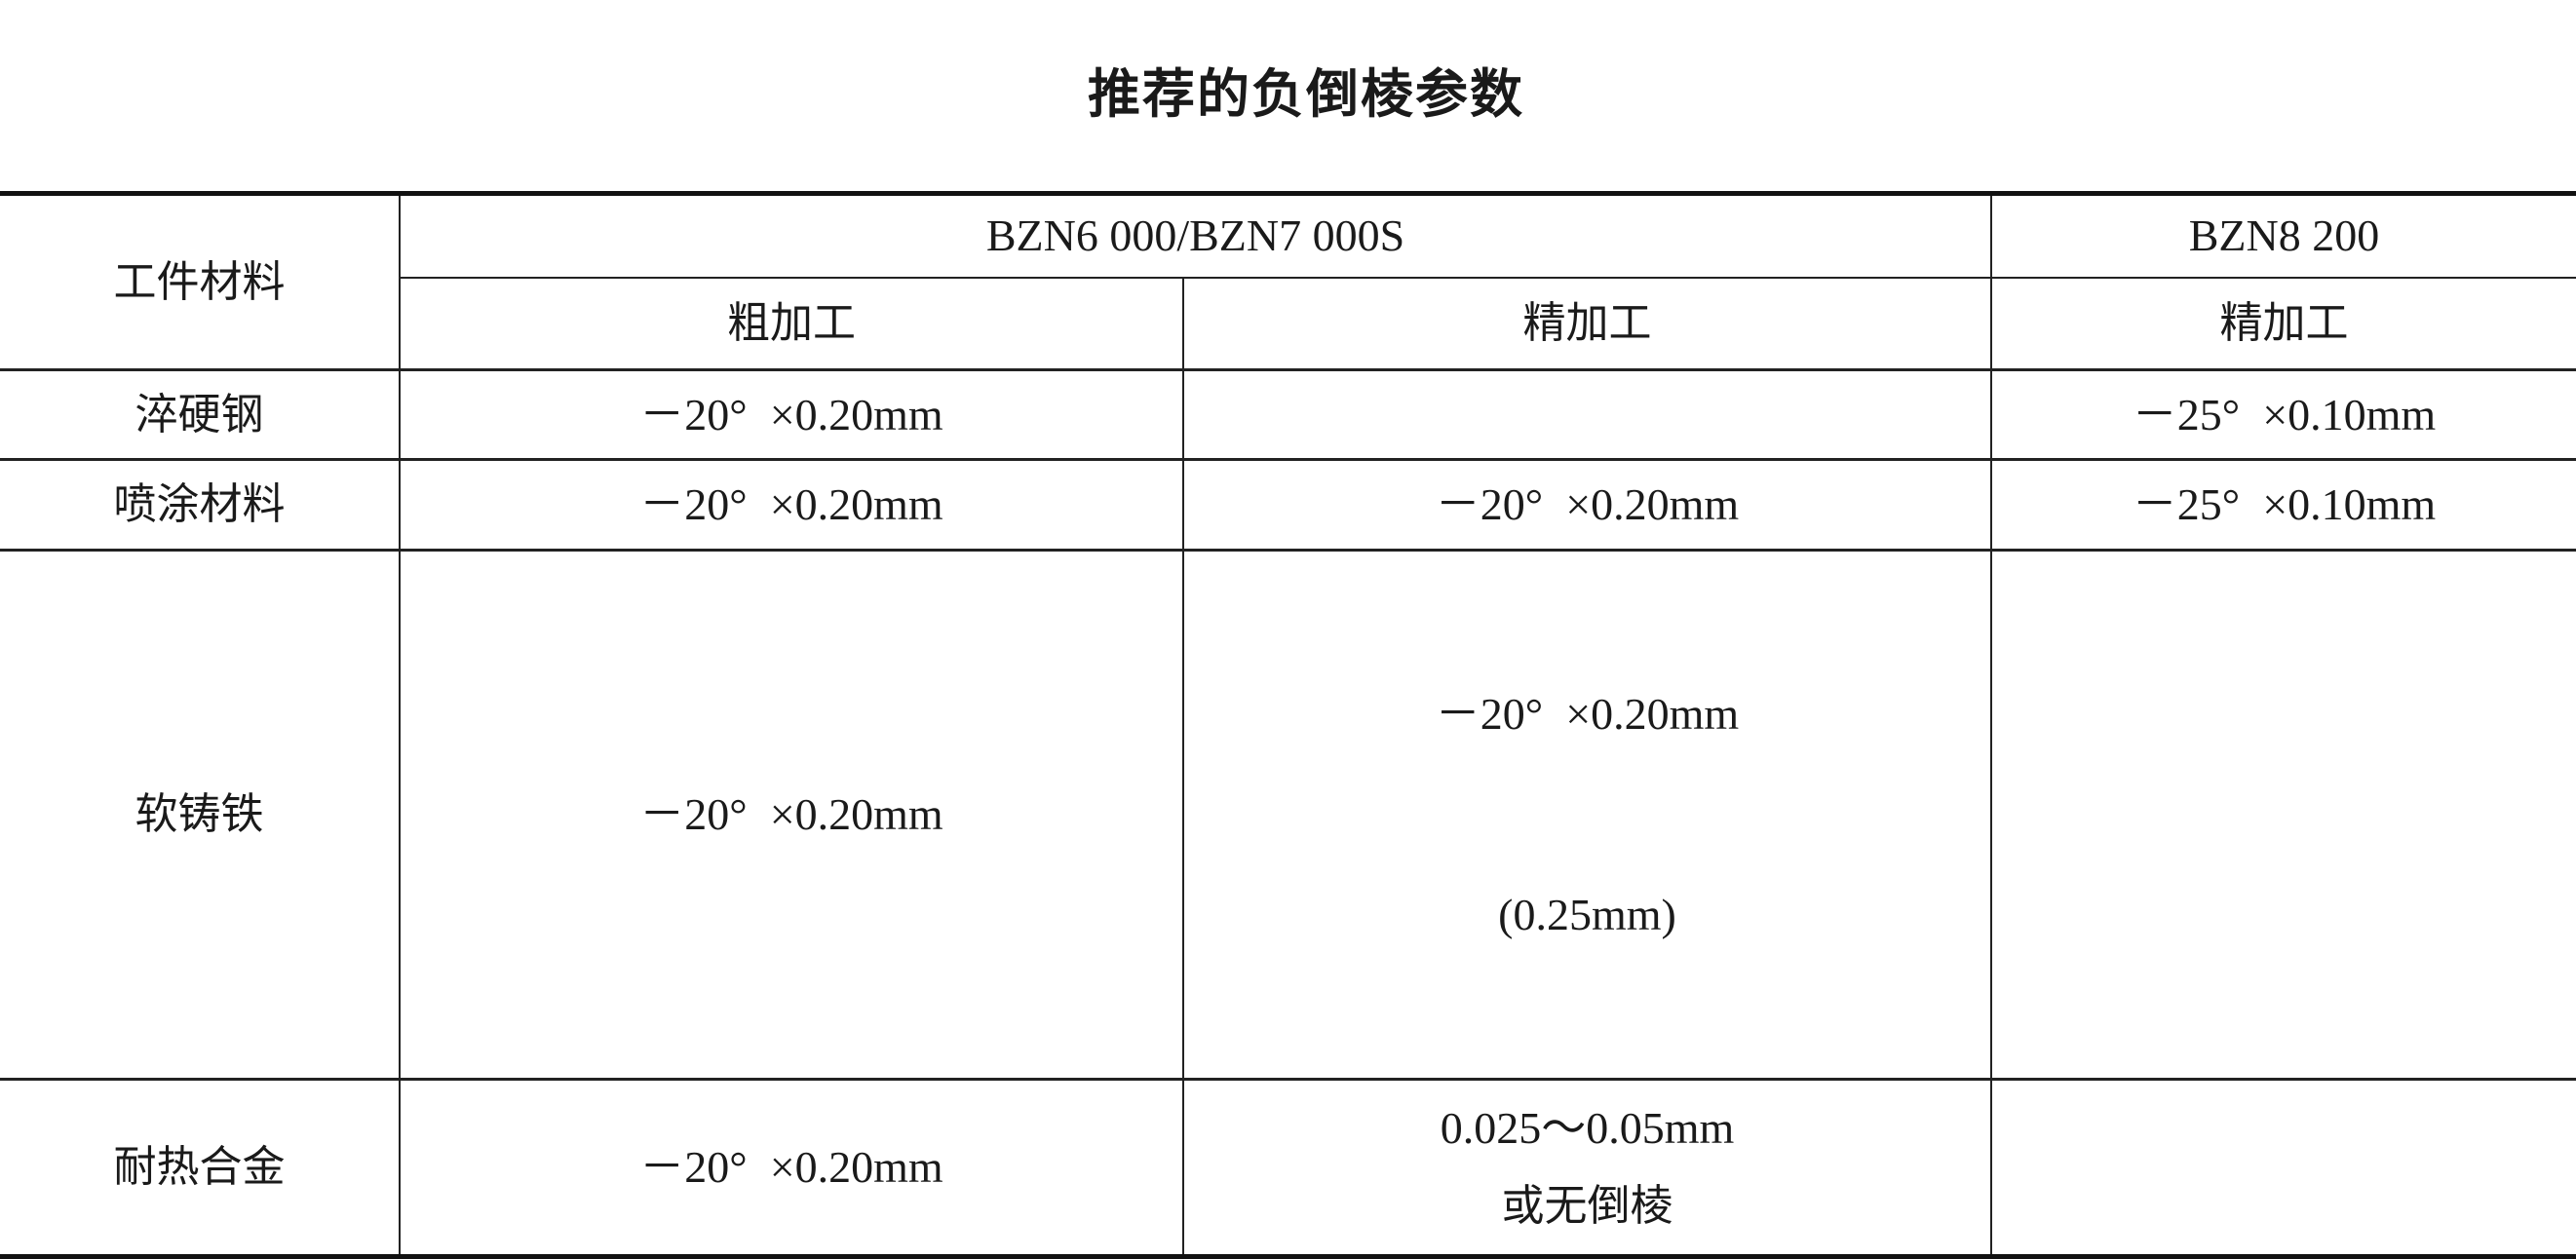 The image size is (2576, 1259). I want to click on header-material: 工件材料, so click(200, 280).